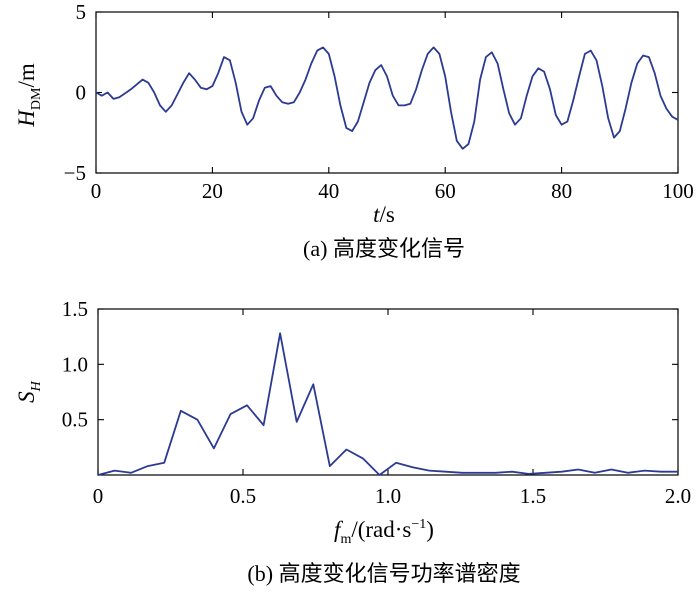 The height and width of the screenshot is (595, 700). What do you see at coordinates (384, 214) in the screenshot?
I see `chart-a-x-axis-title: t/s` at bounding box center [384, 214].